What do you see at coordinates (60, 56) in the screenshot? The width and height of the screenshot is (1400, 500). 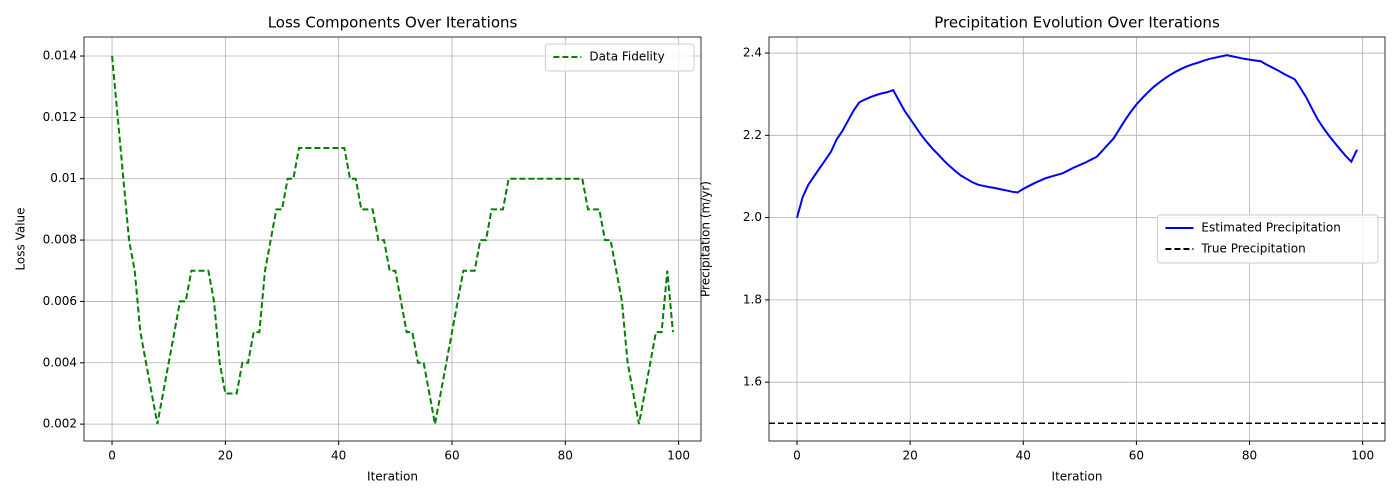 I see `y-tick-label: 0.014` at bounding box center [60, 56].